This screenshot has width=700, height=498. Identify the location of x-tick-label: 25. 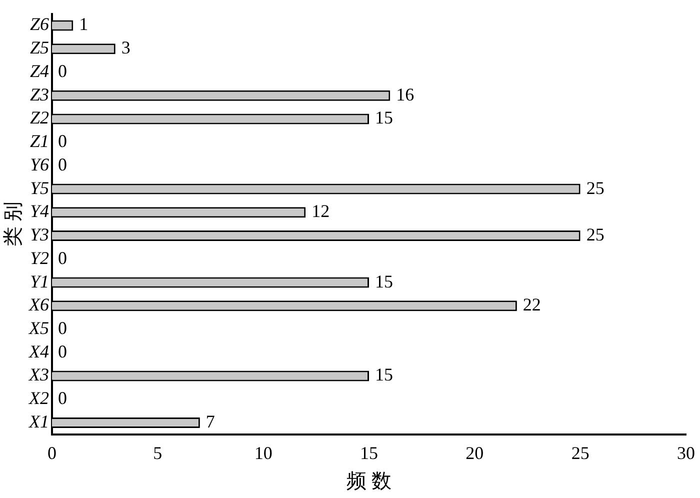
(580, 452).